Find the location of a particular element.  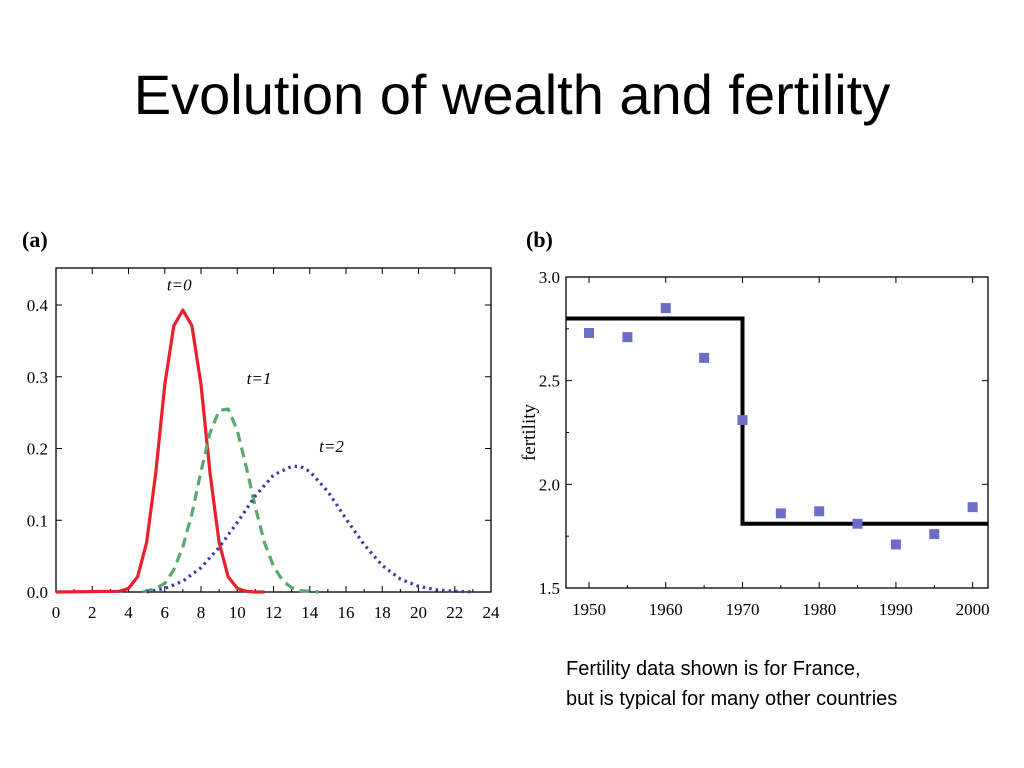

footnote-line-2: but is typical for many other countries is located at coordinates (732, 699).